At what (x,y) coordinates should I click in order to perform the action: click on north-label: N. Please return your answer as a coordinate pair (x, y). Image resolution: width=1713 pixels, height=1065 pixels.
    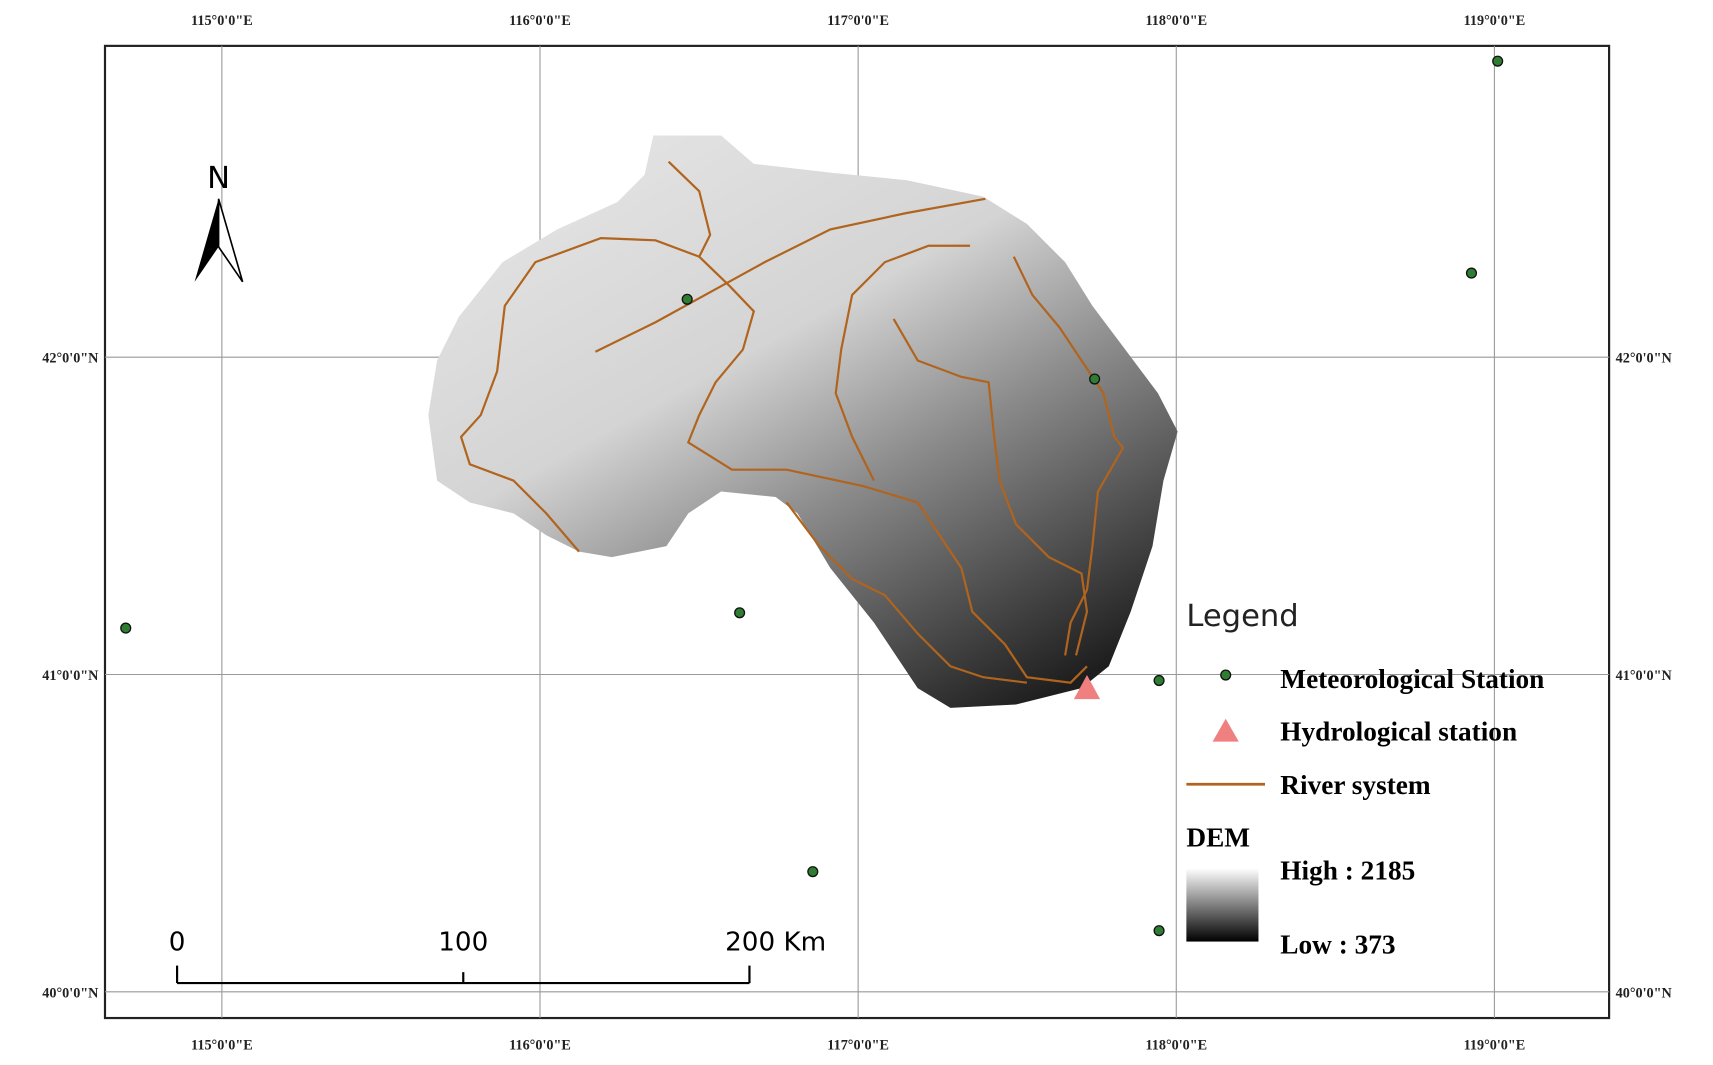
    Looking at the image, I should click on (218, 178).